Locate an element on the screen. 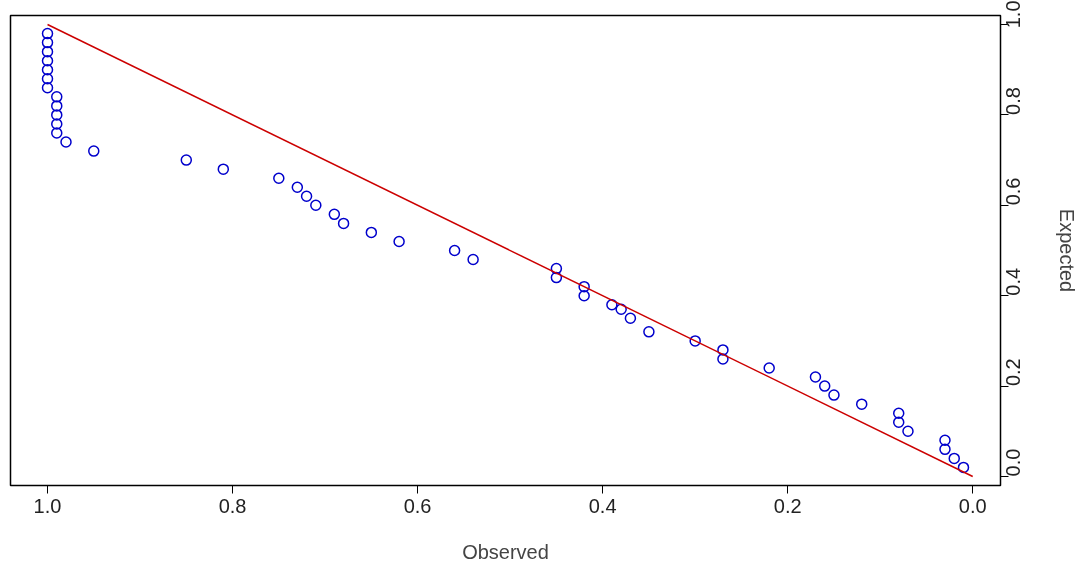 The height and width of the screenshot is (575, 1090). x-tick-label: 0.4 is located at coordinates (602, 505).